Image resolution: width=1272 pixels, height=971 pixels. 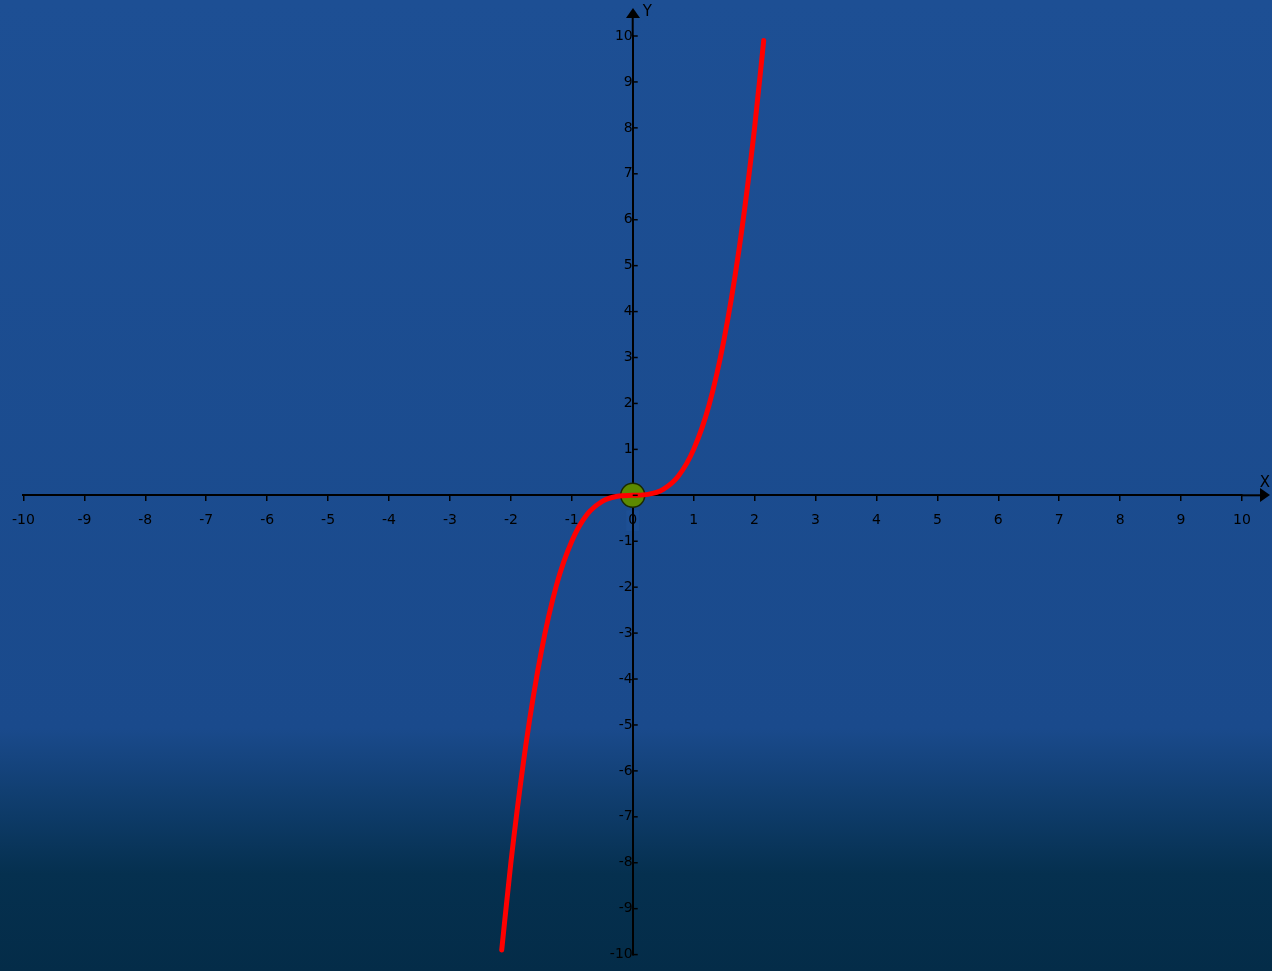 I want to click on y-tick-label: -6, so click(x=625, y=769).